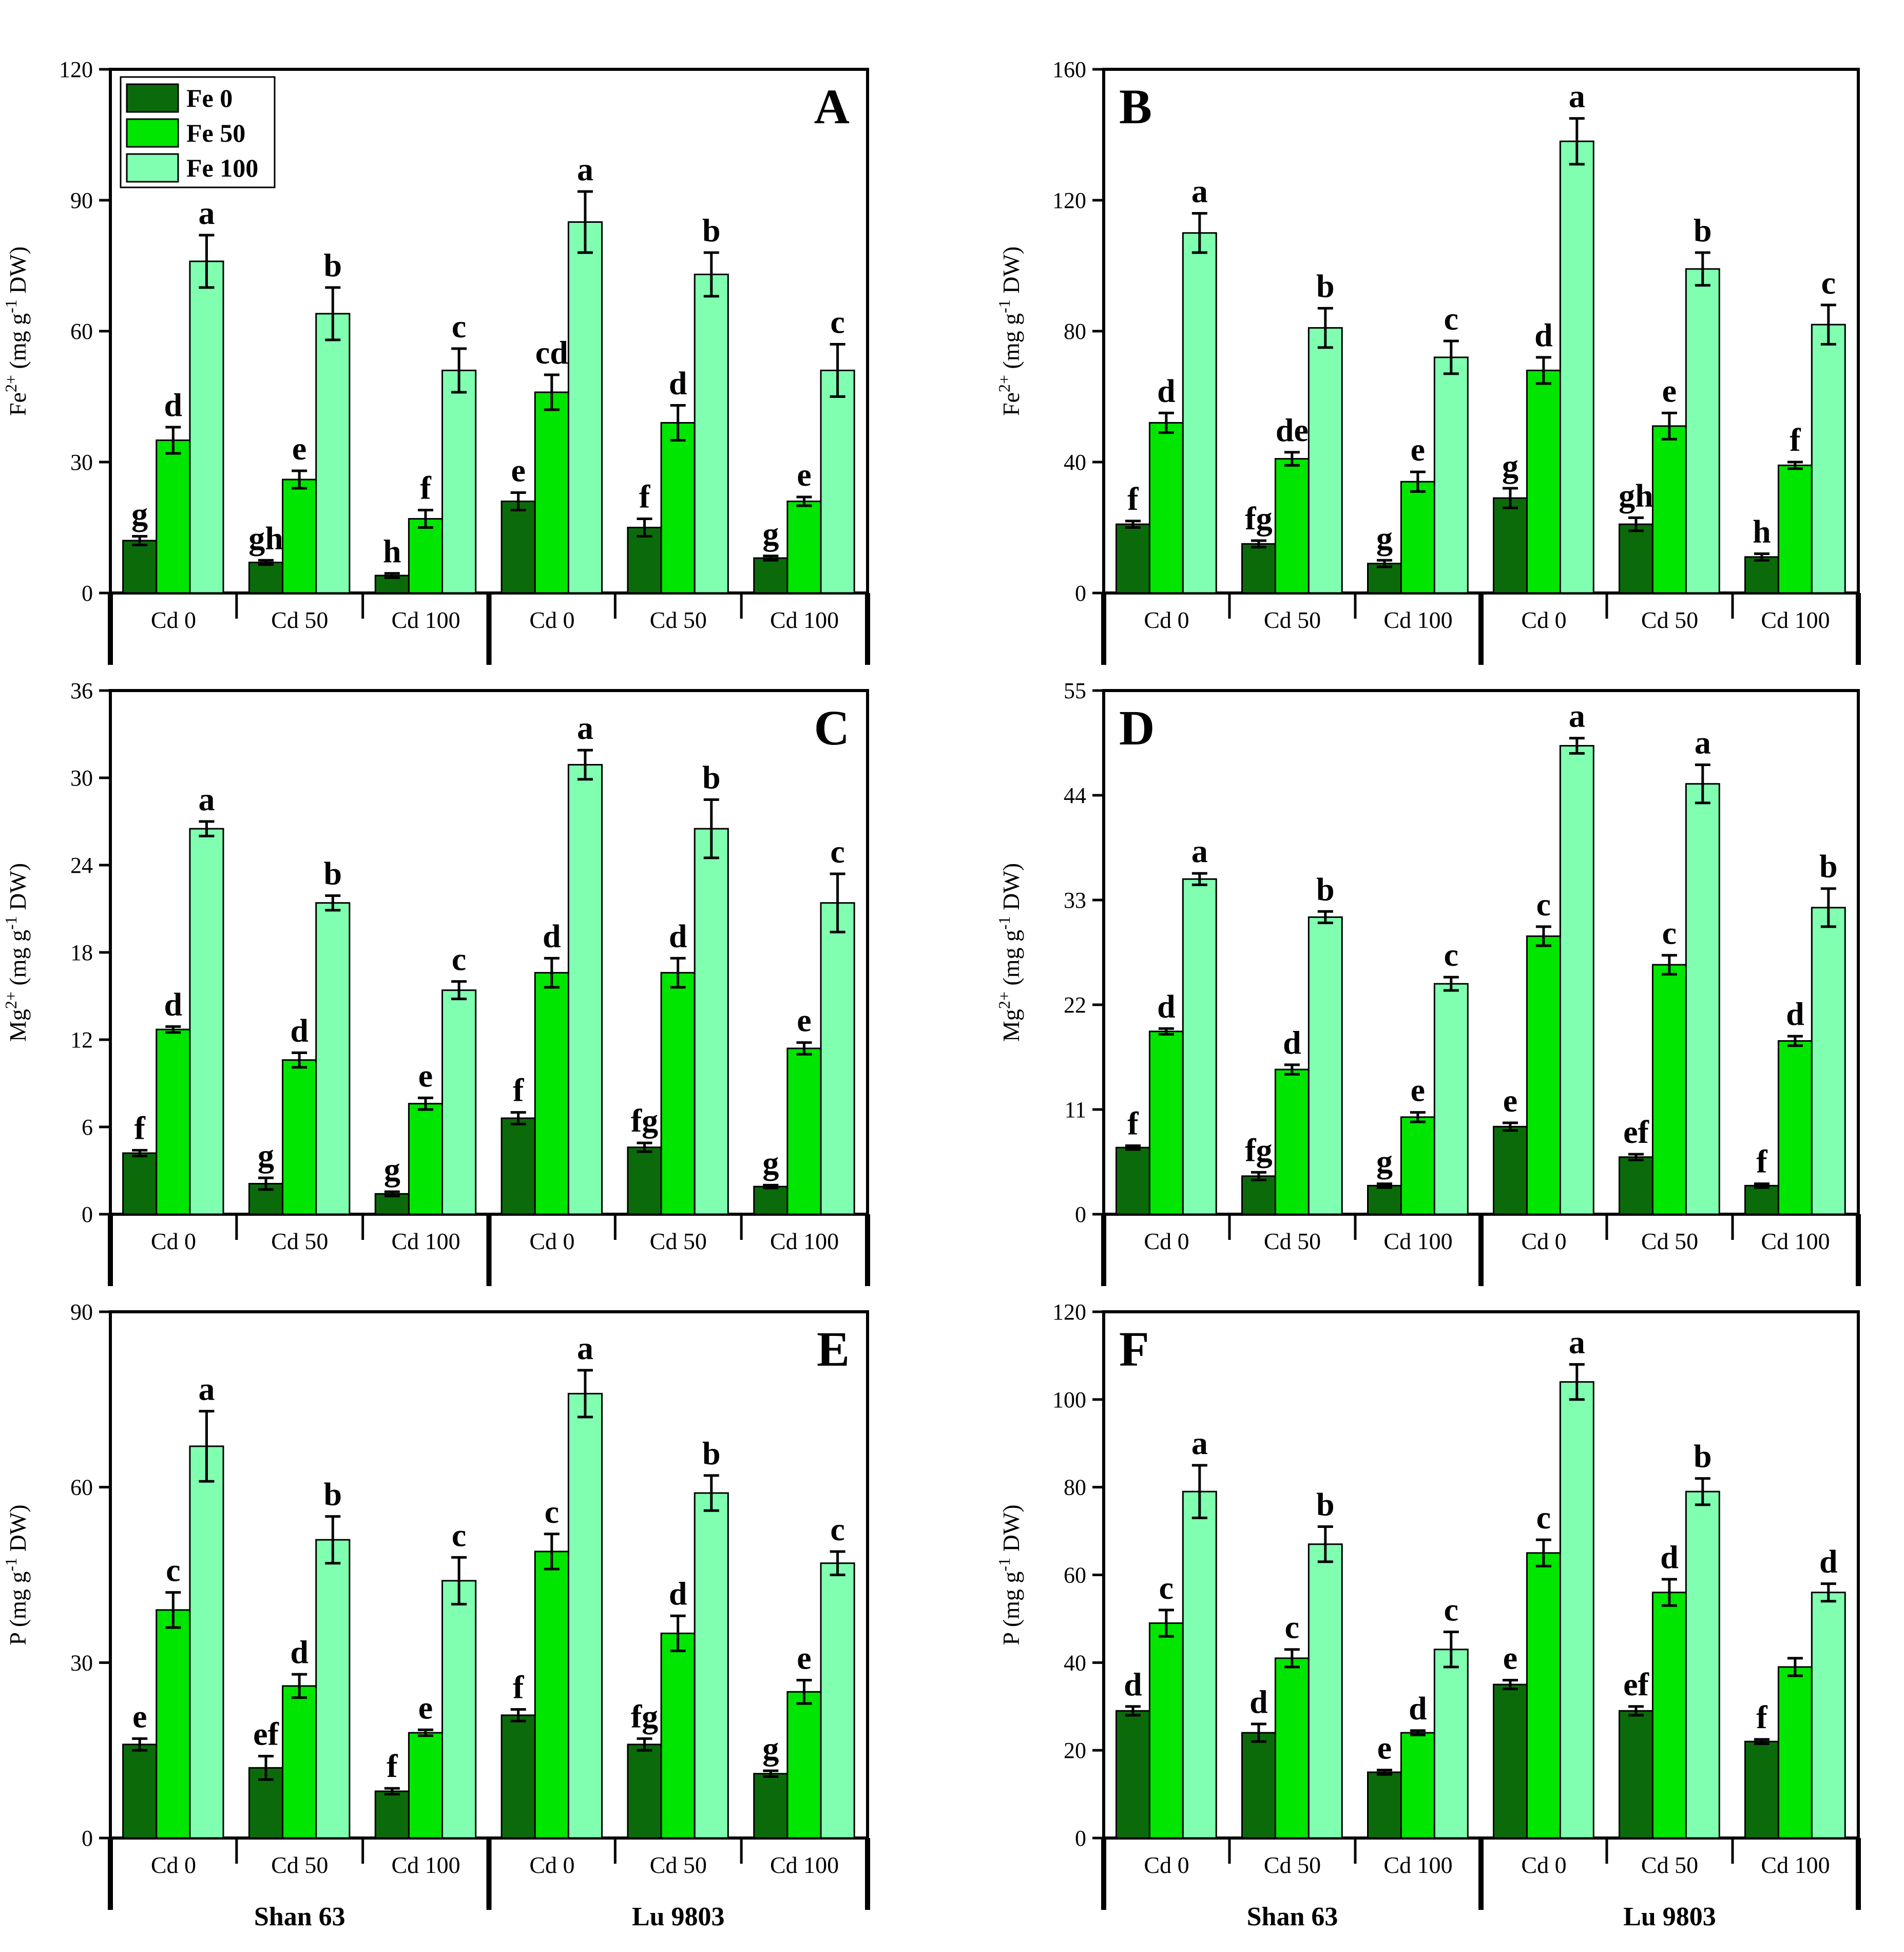  What do you see at coordinates (1670, 1917) in the screenshot?
I see `cultivar-label: Lu 9803` at bounding box center [1670, 1917].